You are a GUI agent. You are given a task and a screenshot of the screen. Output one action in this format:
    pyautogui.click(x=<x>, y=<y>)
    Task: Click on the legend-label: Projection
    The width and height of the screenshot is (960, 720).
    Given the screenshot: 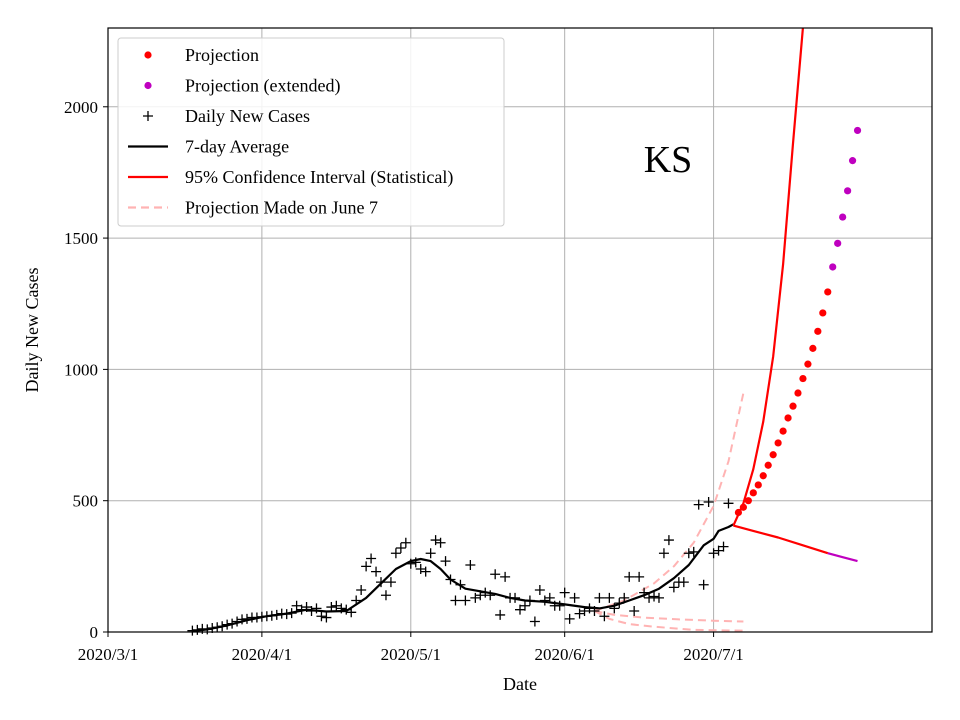 What is the action you would take?
    pyautogui.click(x=222, y=55)
    